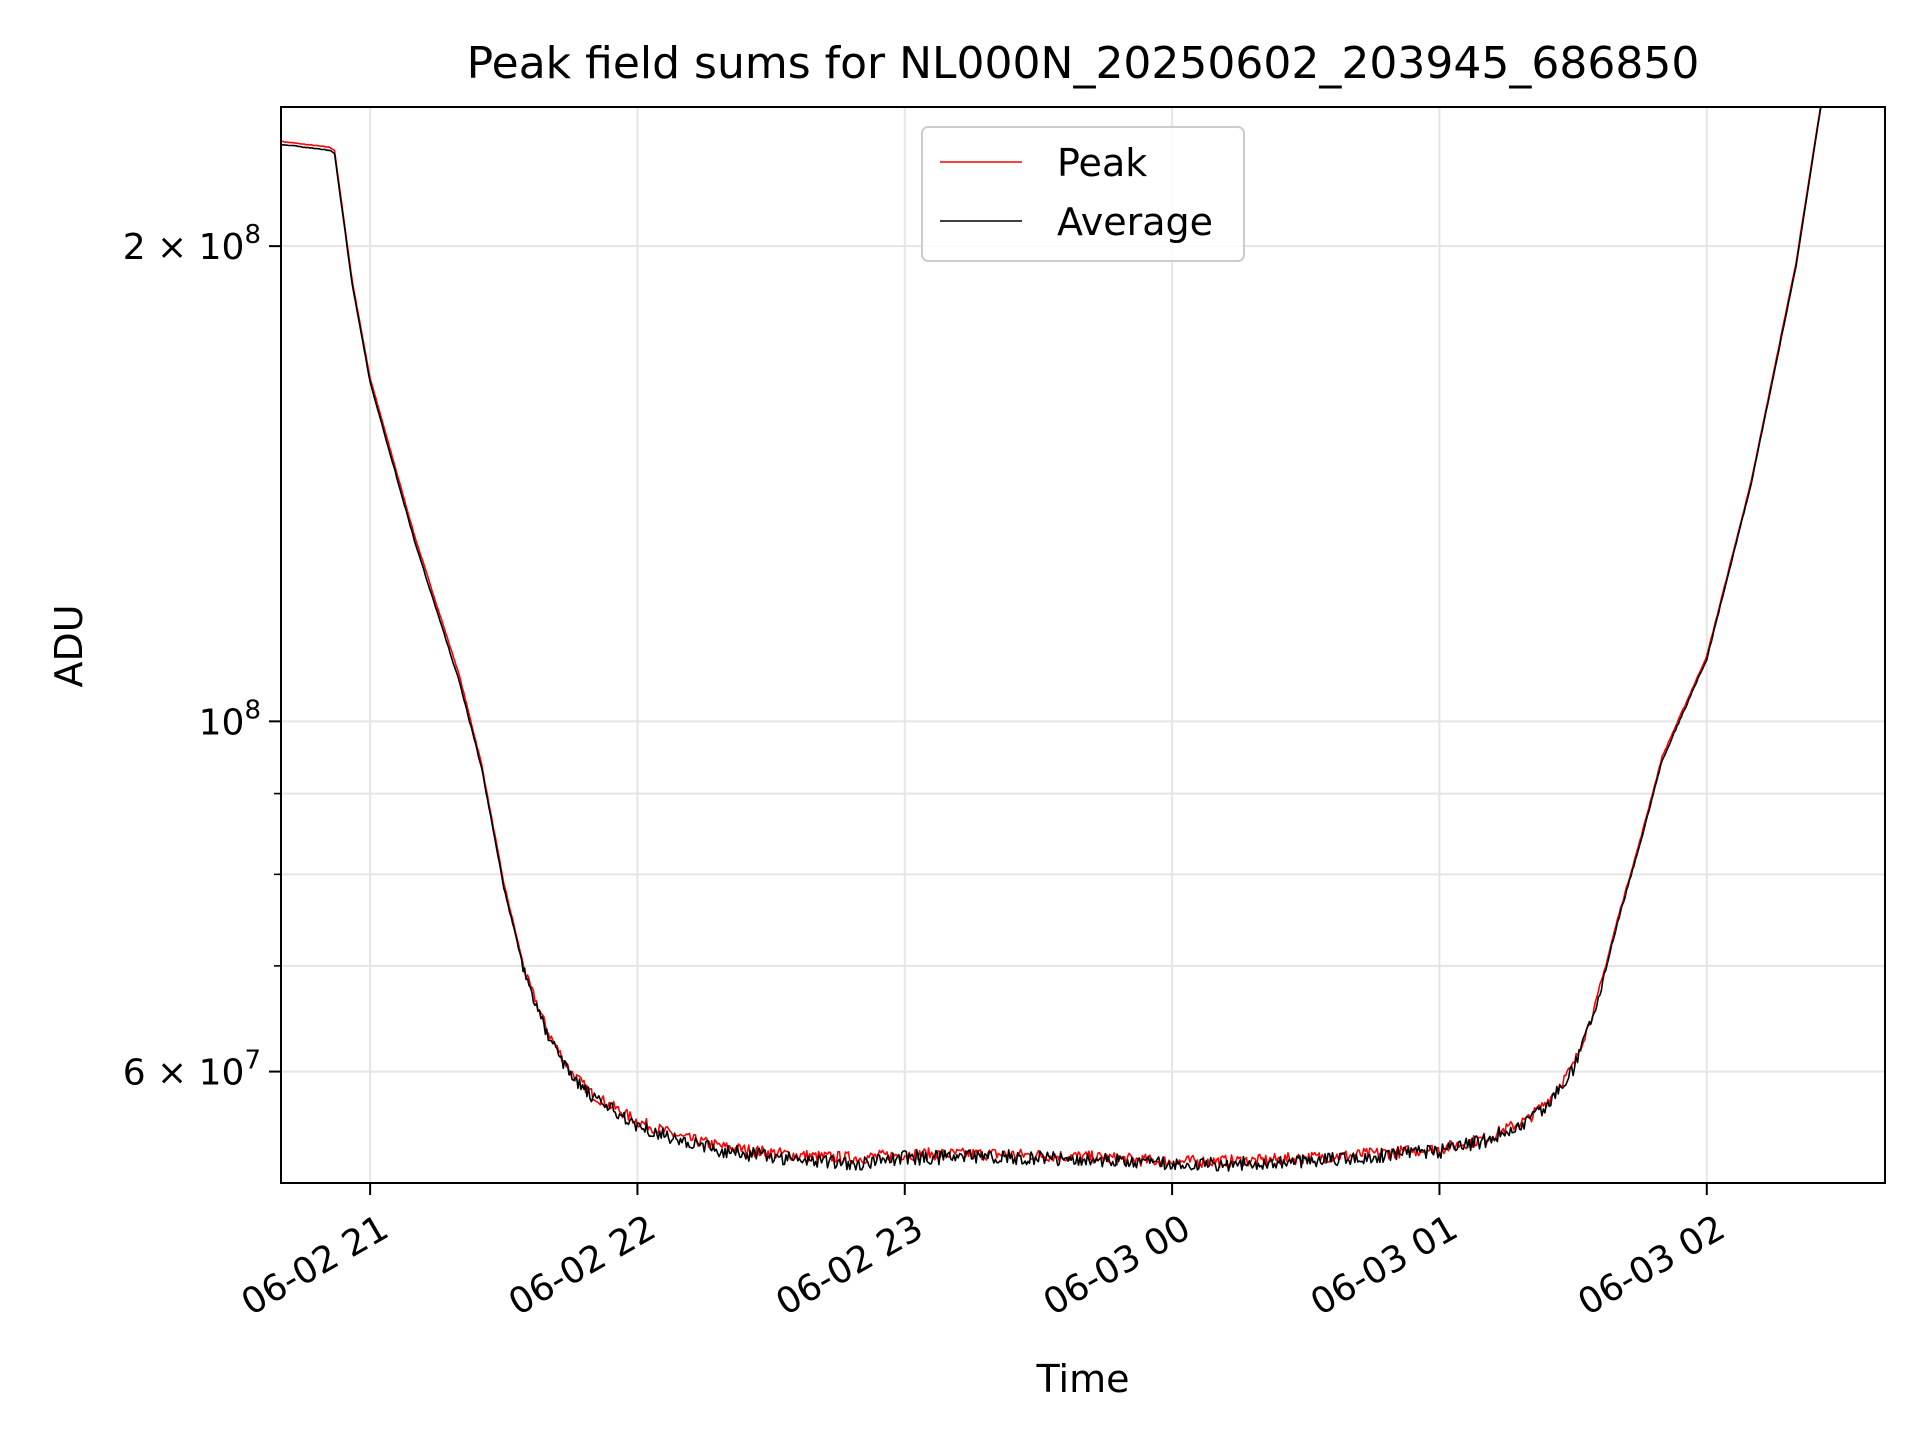 The image size is (1920, 1440). I want to click on x-axis-label: Time, so click(1083, 1379).